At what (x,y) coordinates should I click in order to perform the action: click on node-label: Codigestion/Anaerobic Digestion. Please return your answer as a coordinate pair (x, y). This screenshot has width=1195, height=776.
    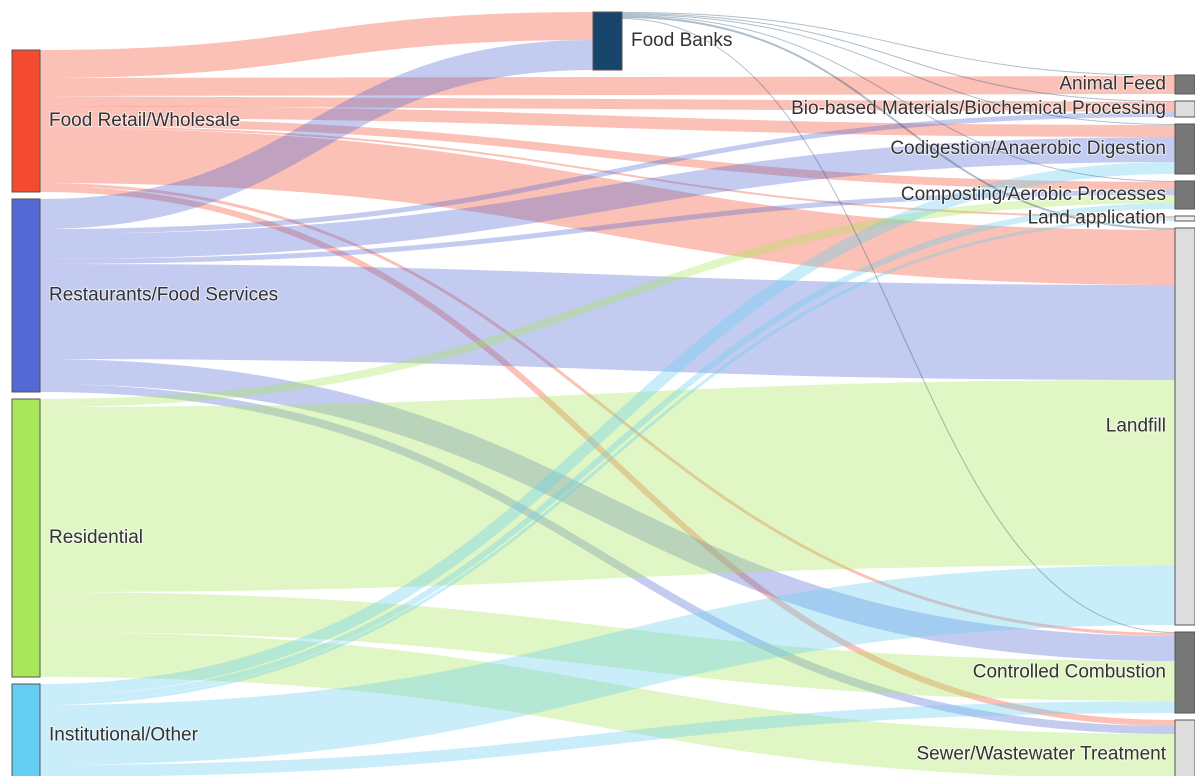
    Looking at the image, I should click on (1028, 148).